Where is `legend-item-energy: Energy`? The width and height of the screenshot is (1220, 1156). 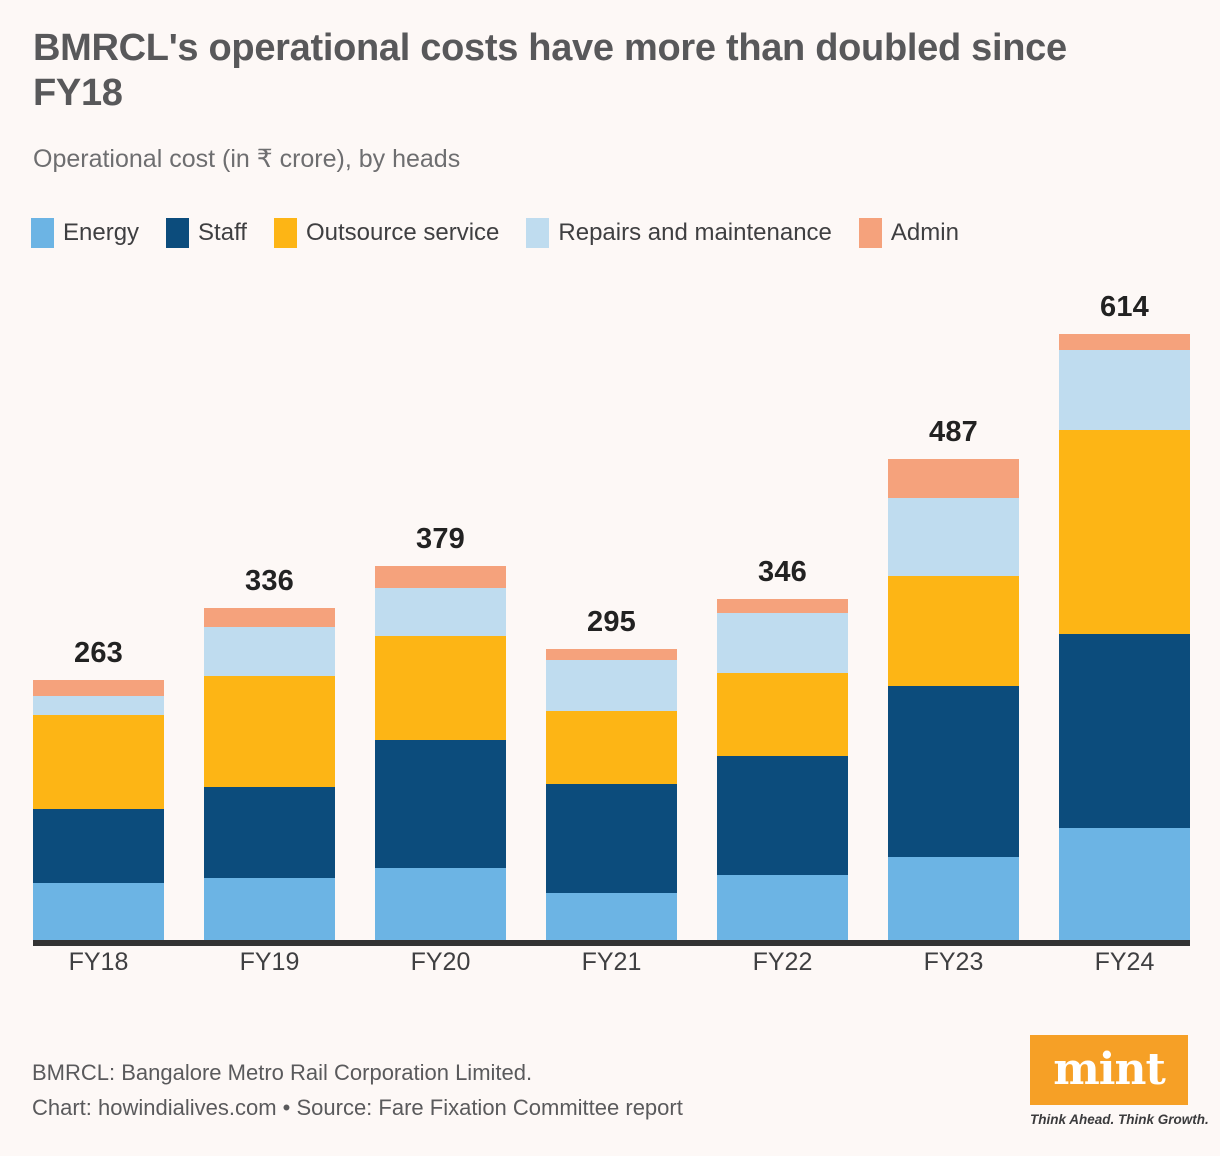 legend-item-energy: Energy is located at coordinates (85, 233).